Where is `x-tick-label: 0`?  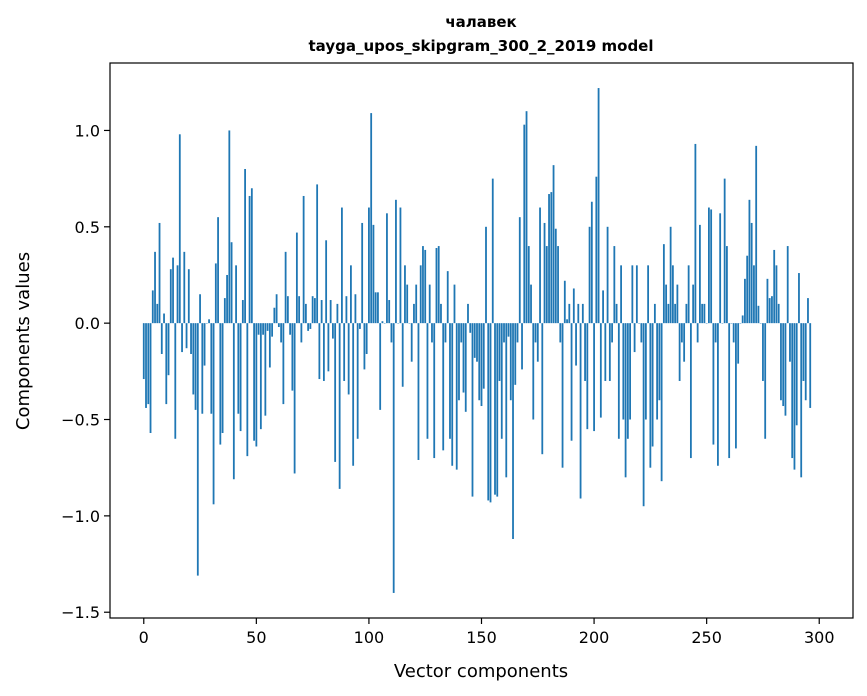 x-tick-label: 0 is located at coordinates (144, 637).